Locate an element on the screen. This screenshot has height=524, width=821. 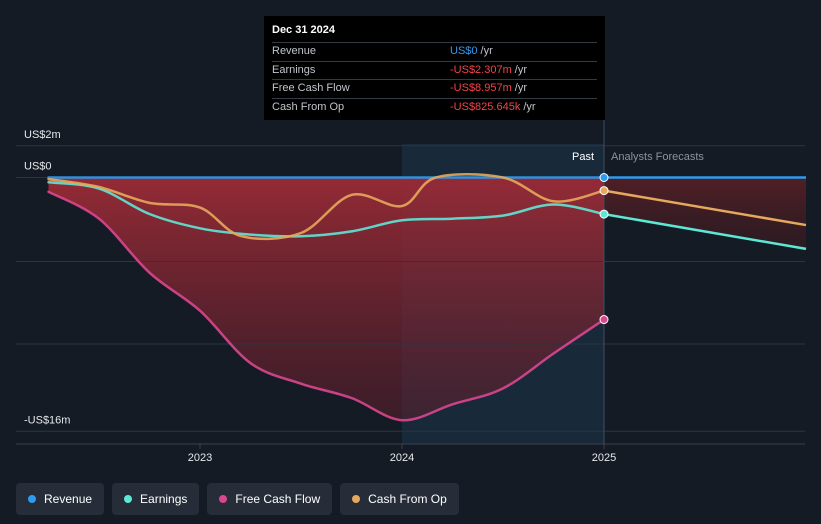
y-tick-label: US$0 is located at coordinates (38, 167).